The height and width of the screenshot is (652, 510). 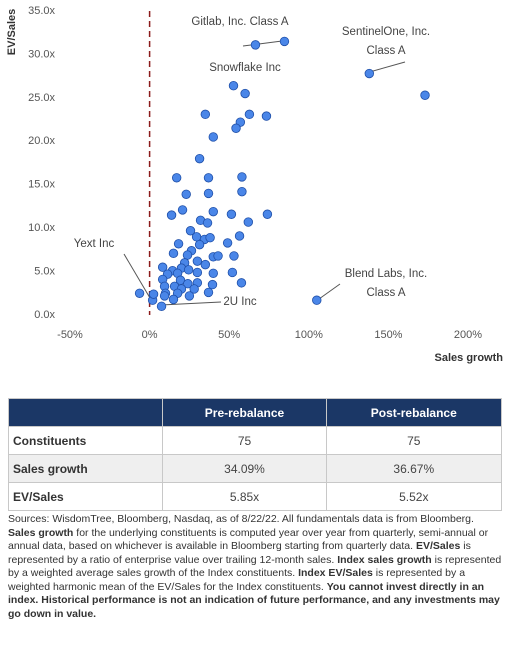 What do you see at coordinates (244, 412) in the screenshot?
I see `header-cell: Pre-rebalance` at bounding box center [244, 412].